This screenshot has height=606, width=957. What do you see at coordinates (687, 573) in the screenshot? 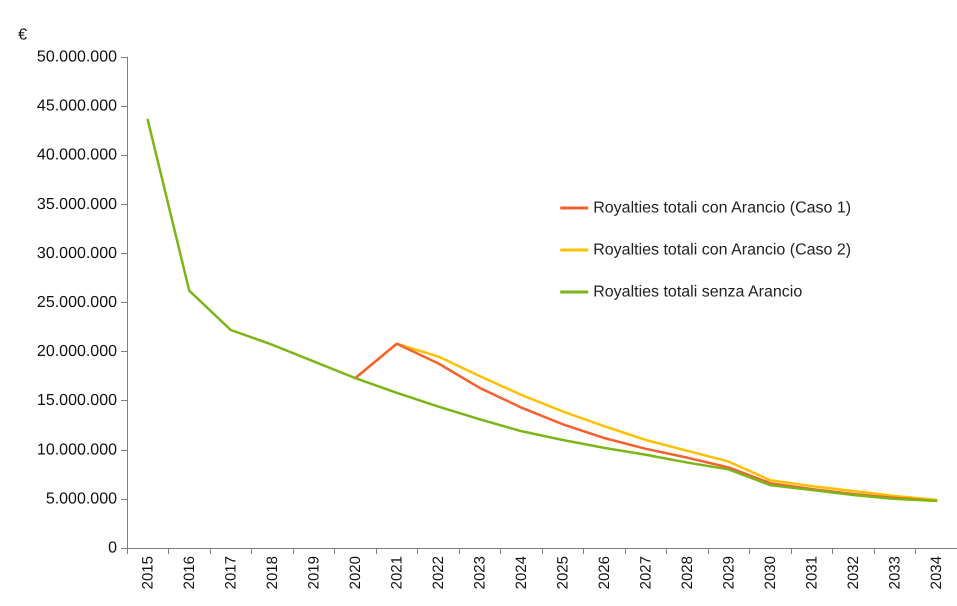
I see `x-tick-label: 2028` at bounding box center [687, 573].